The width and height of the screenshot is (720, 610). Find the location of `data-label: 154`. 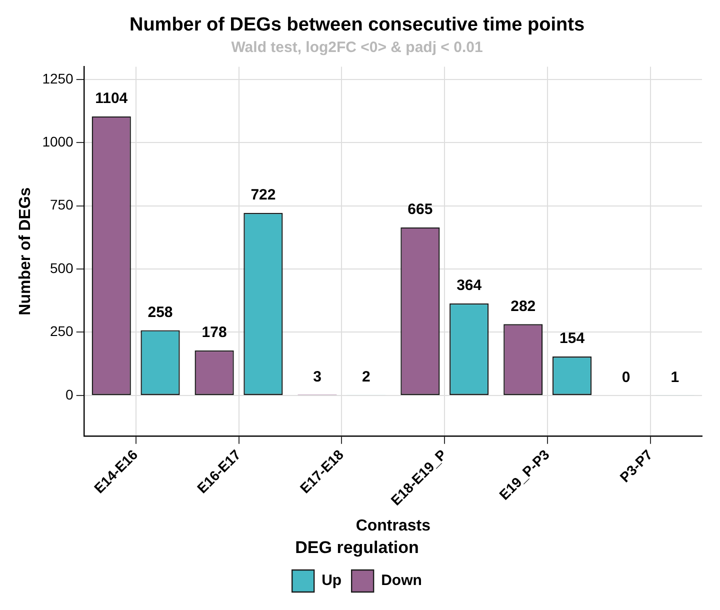

data-label: 154 is located at coordinates (573, 339).